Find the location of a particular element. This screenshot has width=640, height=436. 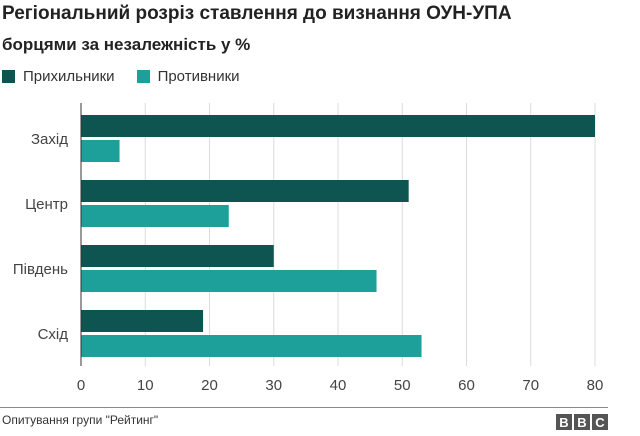

x-tick-label-10: 10 is located at coordinates (145, 385).